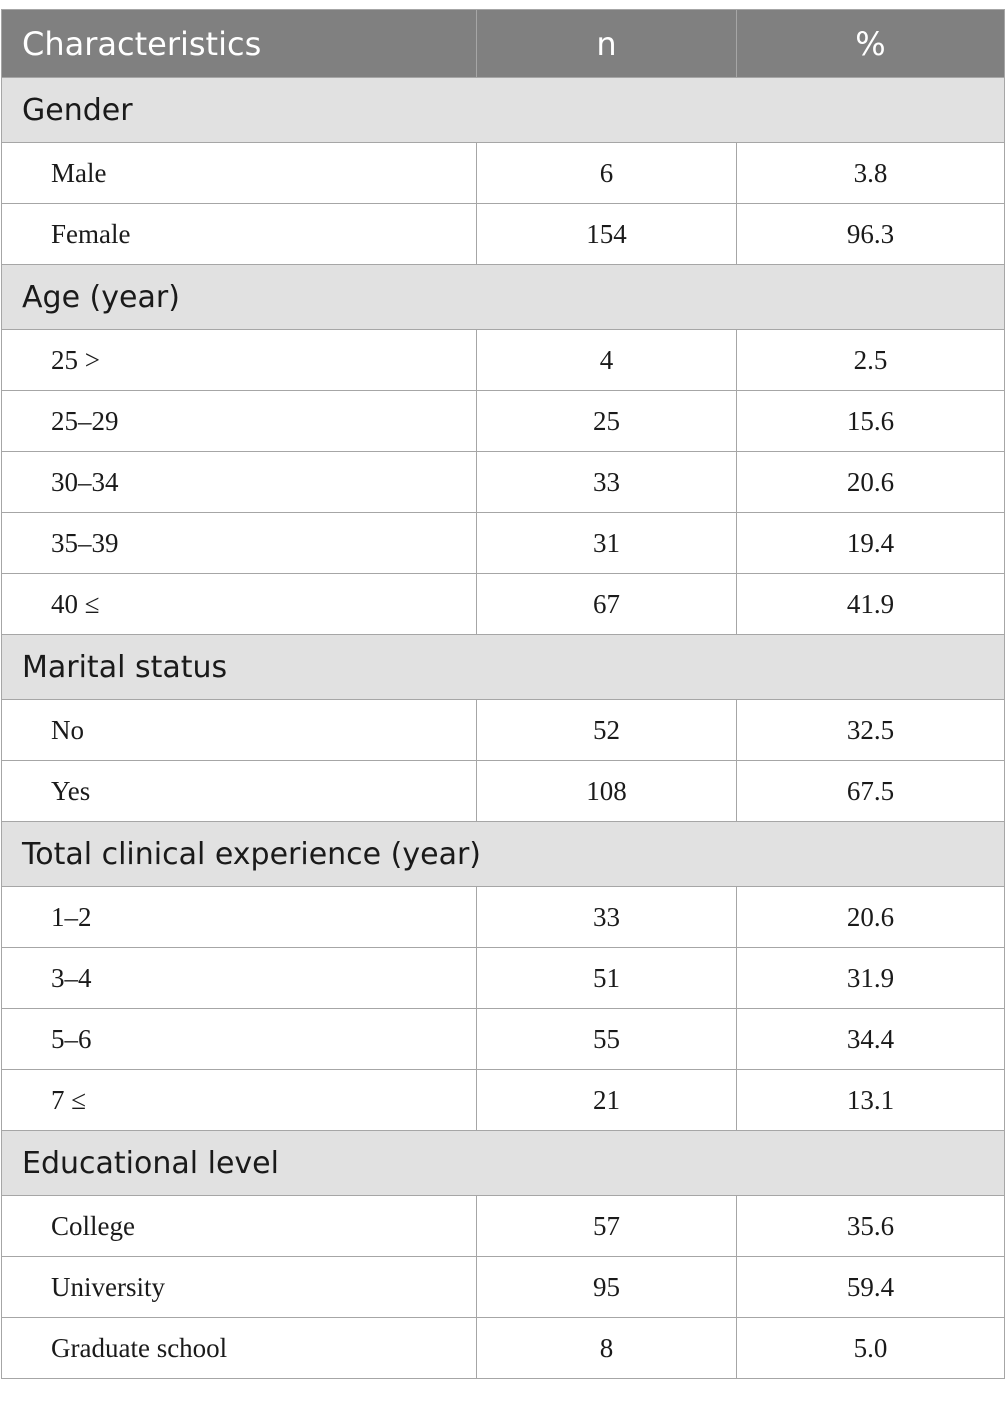  Describe the element at coordinates (870, 978) in the screenshot. I see `row-percent: 31.9` at that location.